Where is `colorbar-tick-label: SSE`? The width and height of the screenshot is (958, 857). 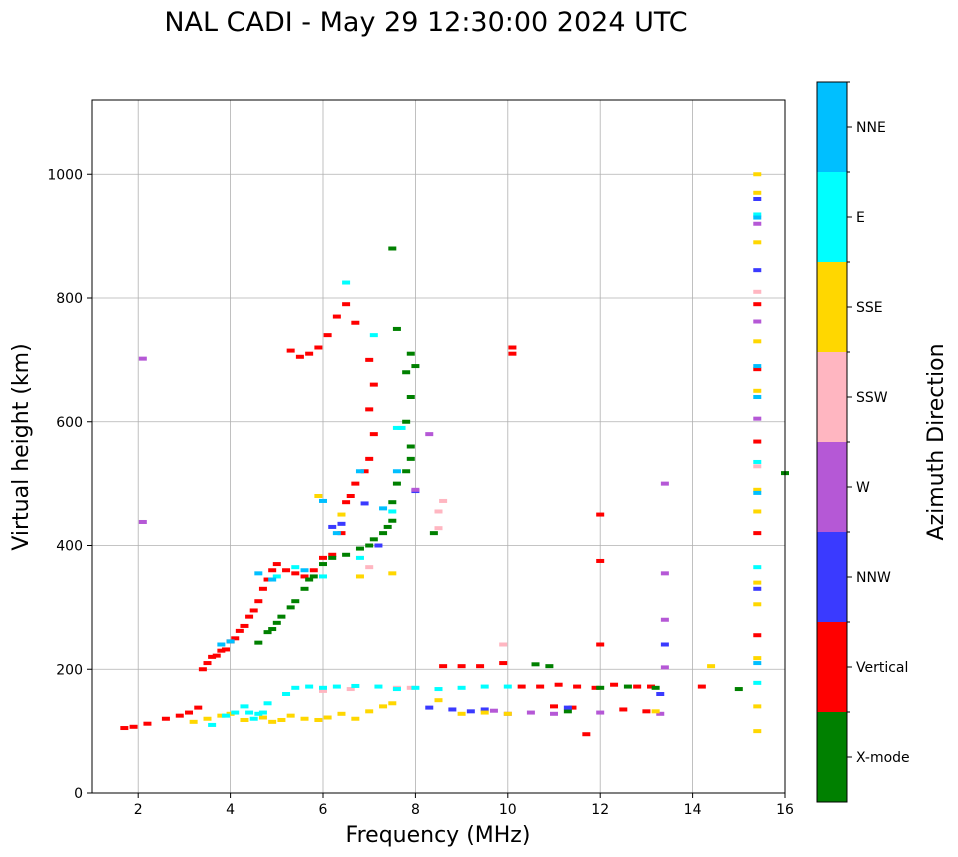 colorbar-tick-label: SSE is located at coordinates (869, 308).